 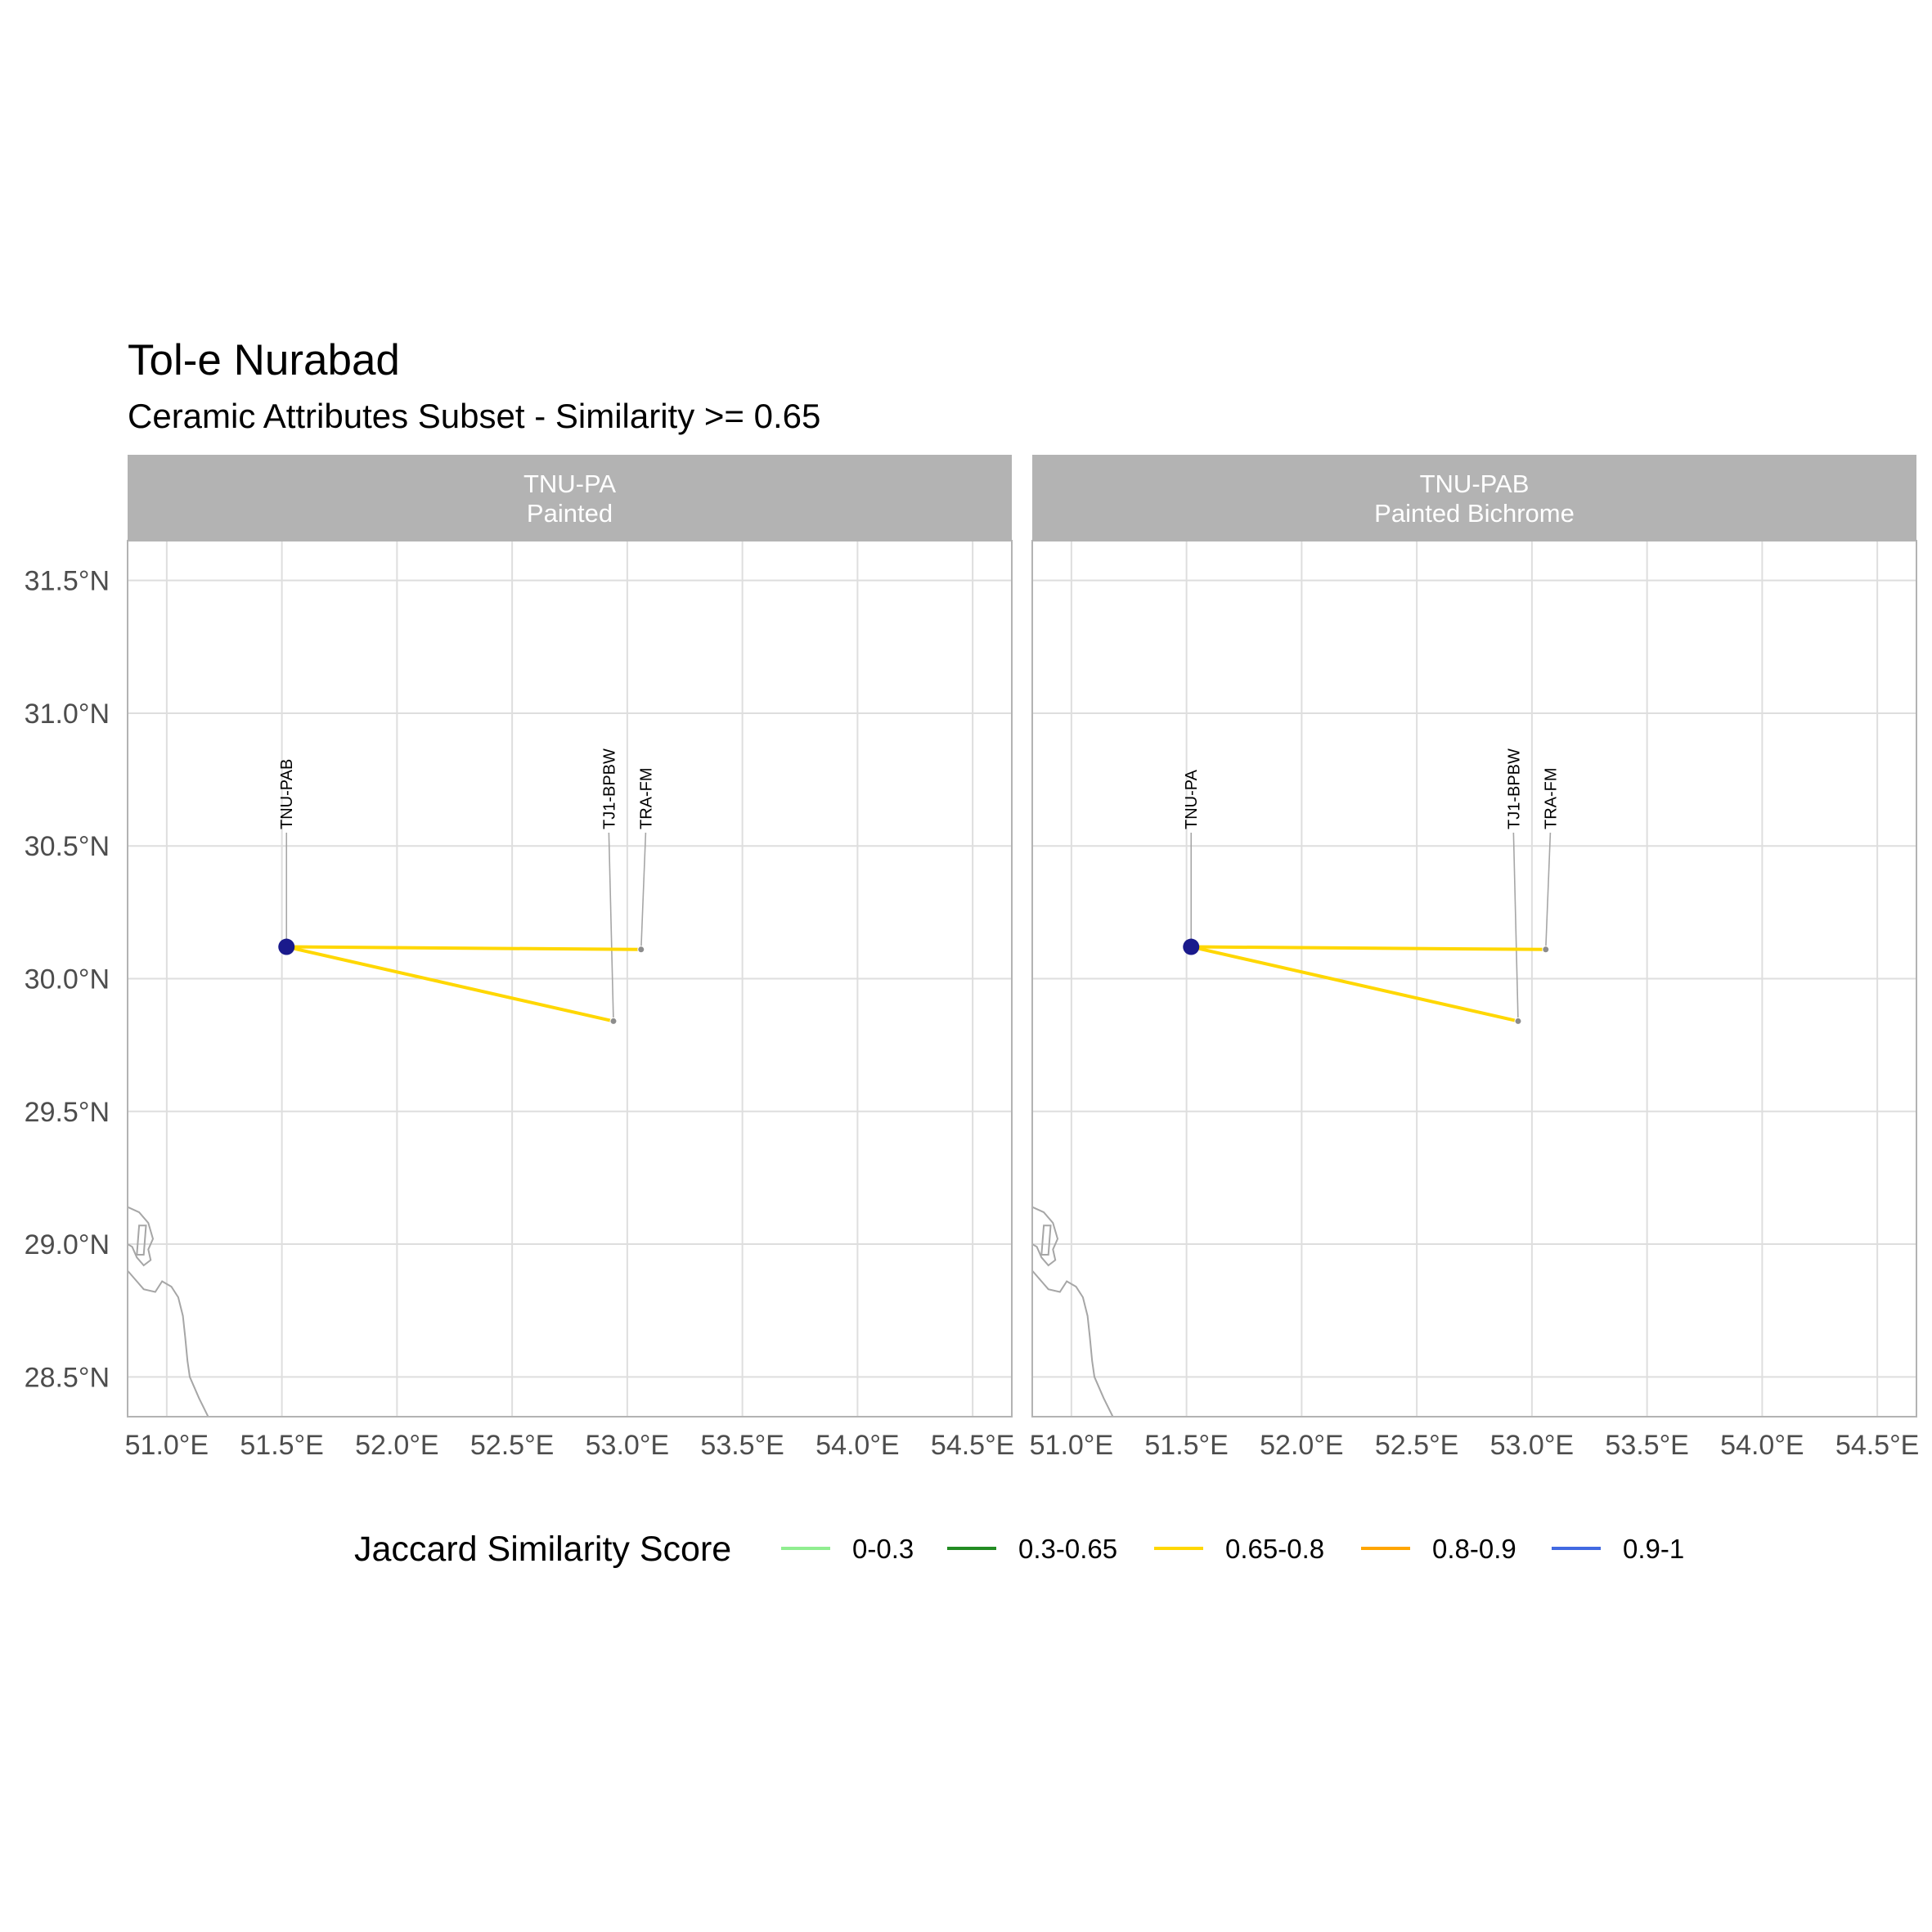 What do you see at coordinates (67, 581) in the screenshot?
I see `y-tick-label: 31.5°N` at bounding box center [67, 581].